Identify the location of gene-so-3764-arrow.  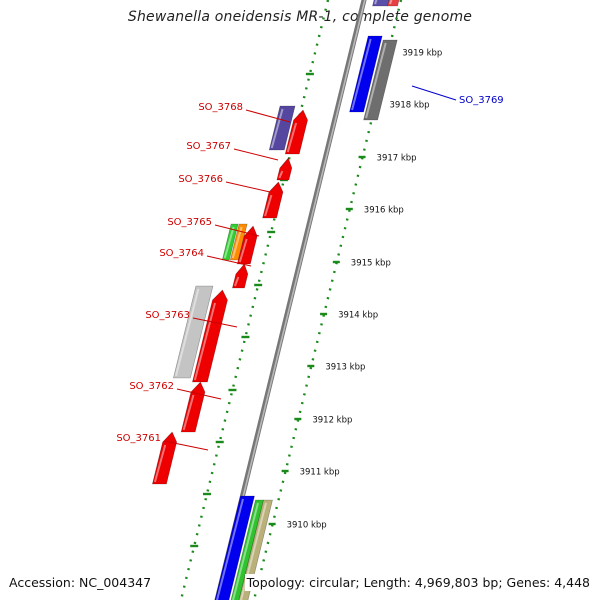
(240, 276).